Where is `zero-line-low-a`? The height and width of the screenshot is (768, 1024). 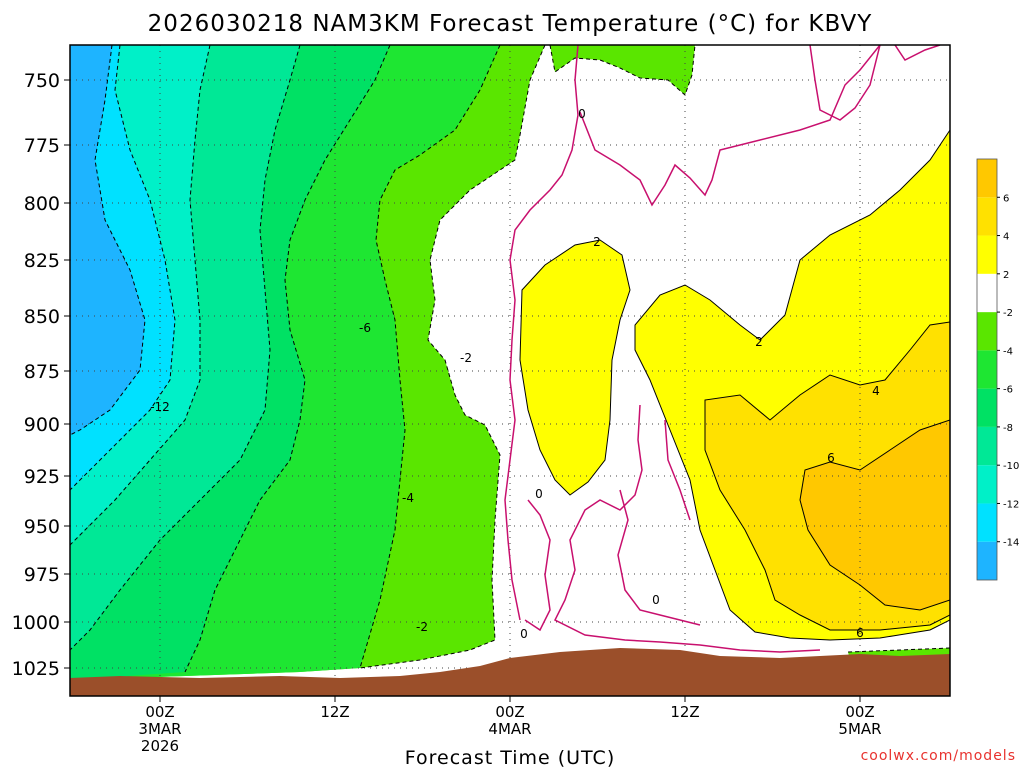
zero-line-low-a is located at coordinates (537, 565).